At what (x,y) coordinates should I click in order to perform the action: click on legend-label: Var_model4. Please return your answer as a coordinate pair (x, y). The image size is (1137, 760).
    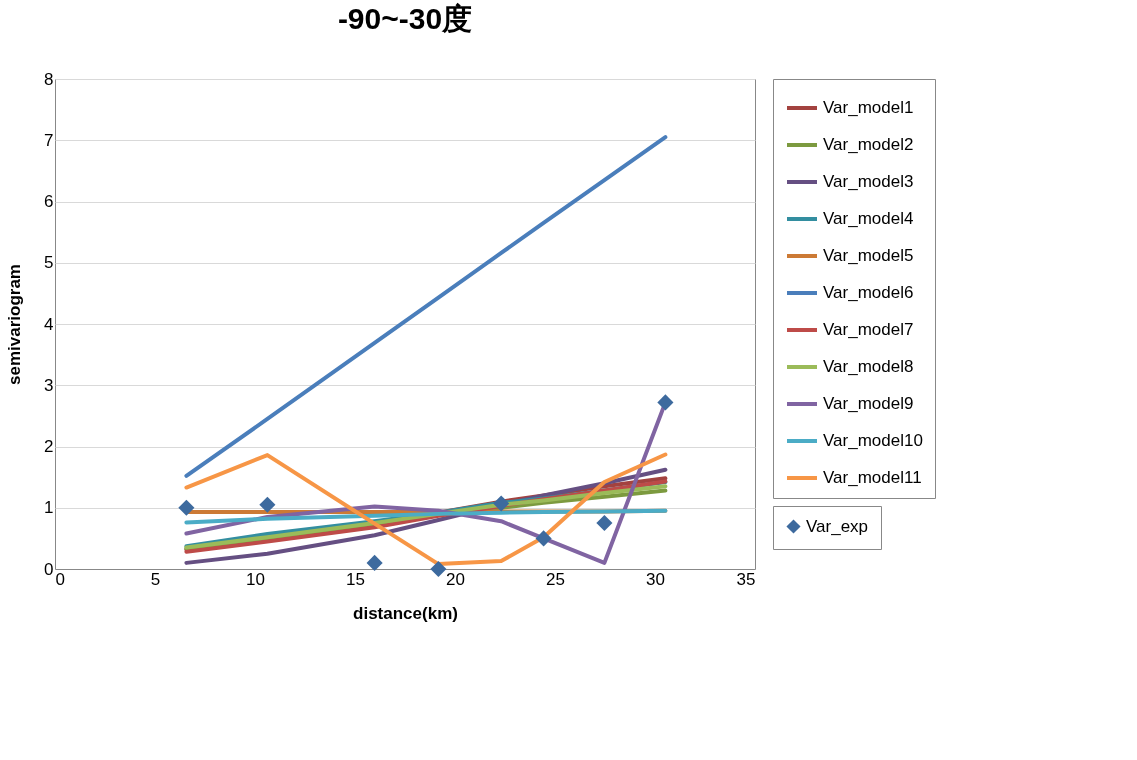
    Looking at the image, I should click on (868, 218).